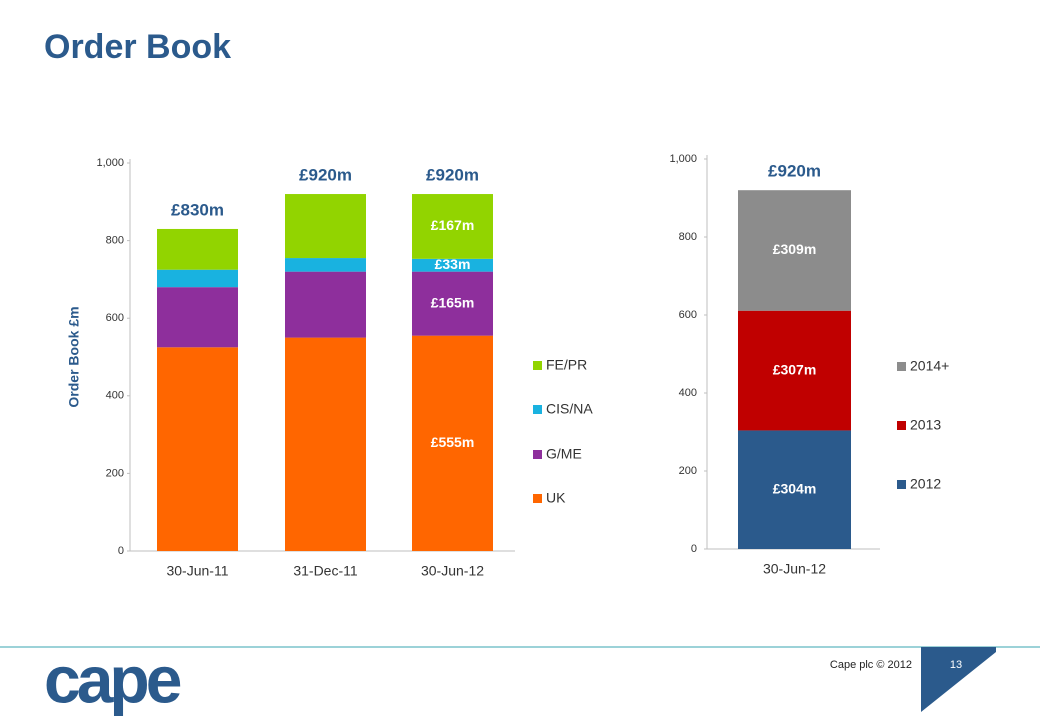 The image size is (1040, 720). I want to click on page-number: 13, so click(956, 665).